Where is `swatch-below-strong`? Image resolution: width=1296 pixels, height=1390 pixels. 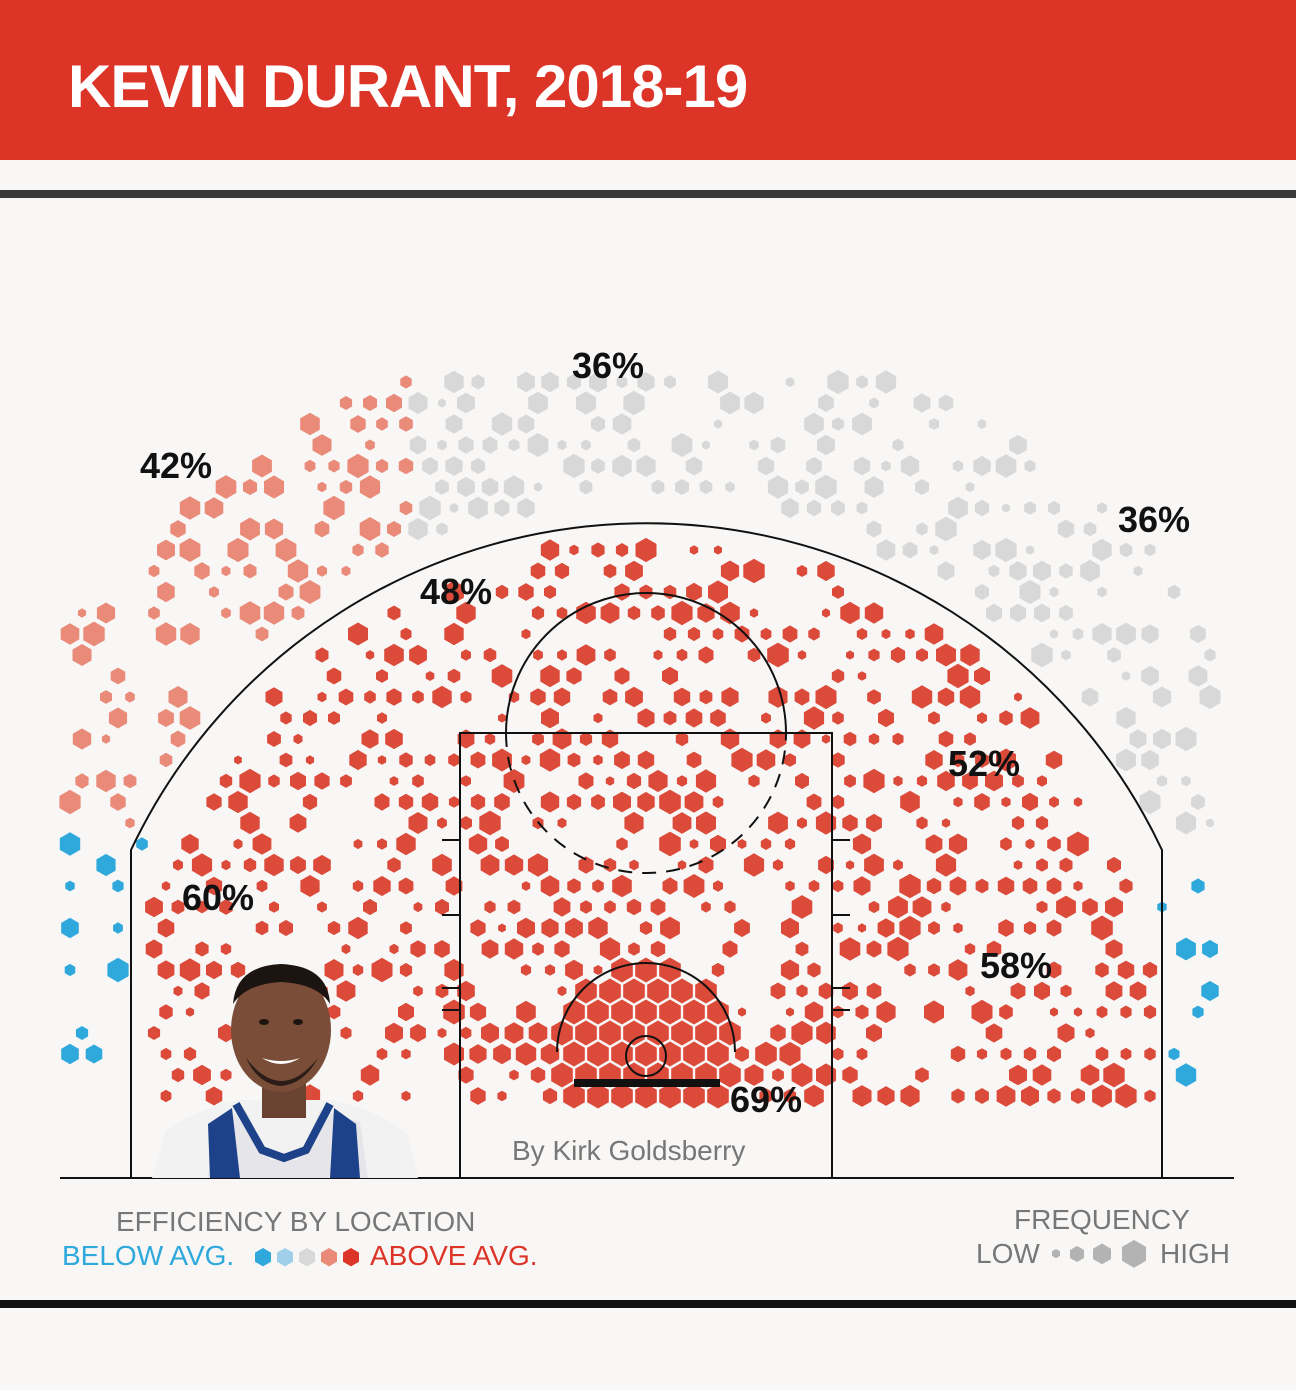 swatch-below-strong is located at coordinates (263, 1257).